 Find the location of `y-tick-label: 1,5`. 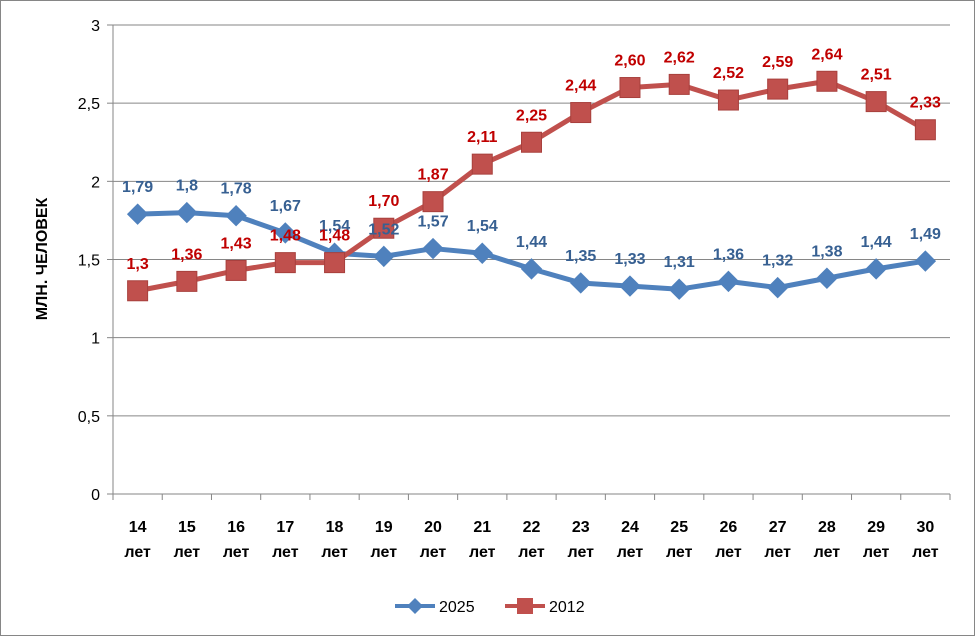

y-tick-label: 1,5 is located at coordinates (89, 261).